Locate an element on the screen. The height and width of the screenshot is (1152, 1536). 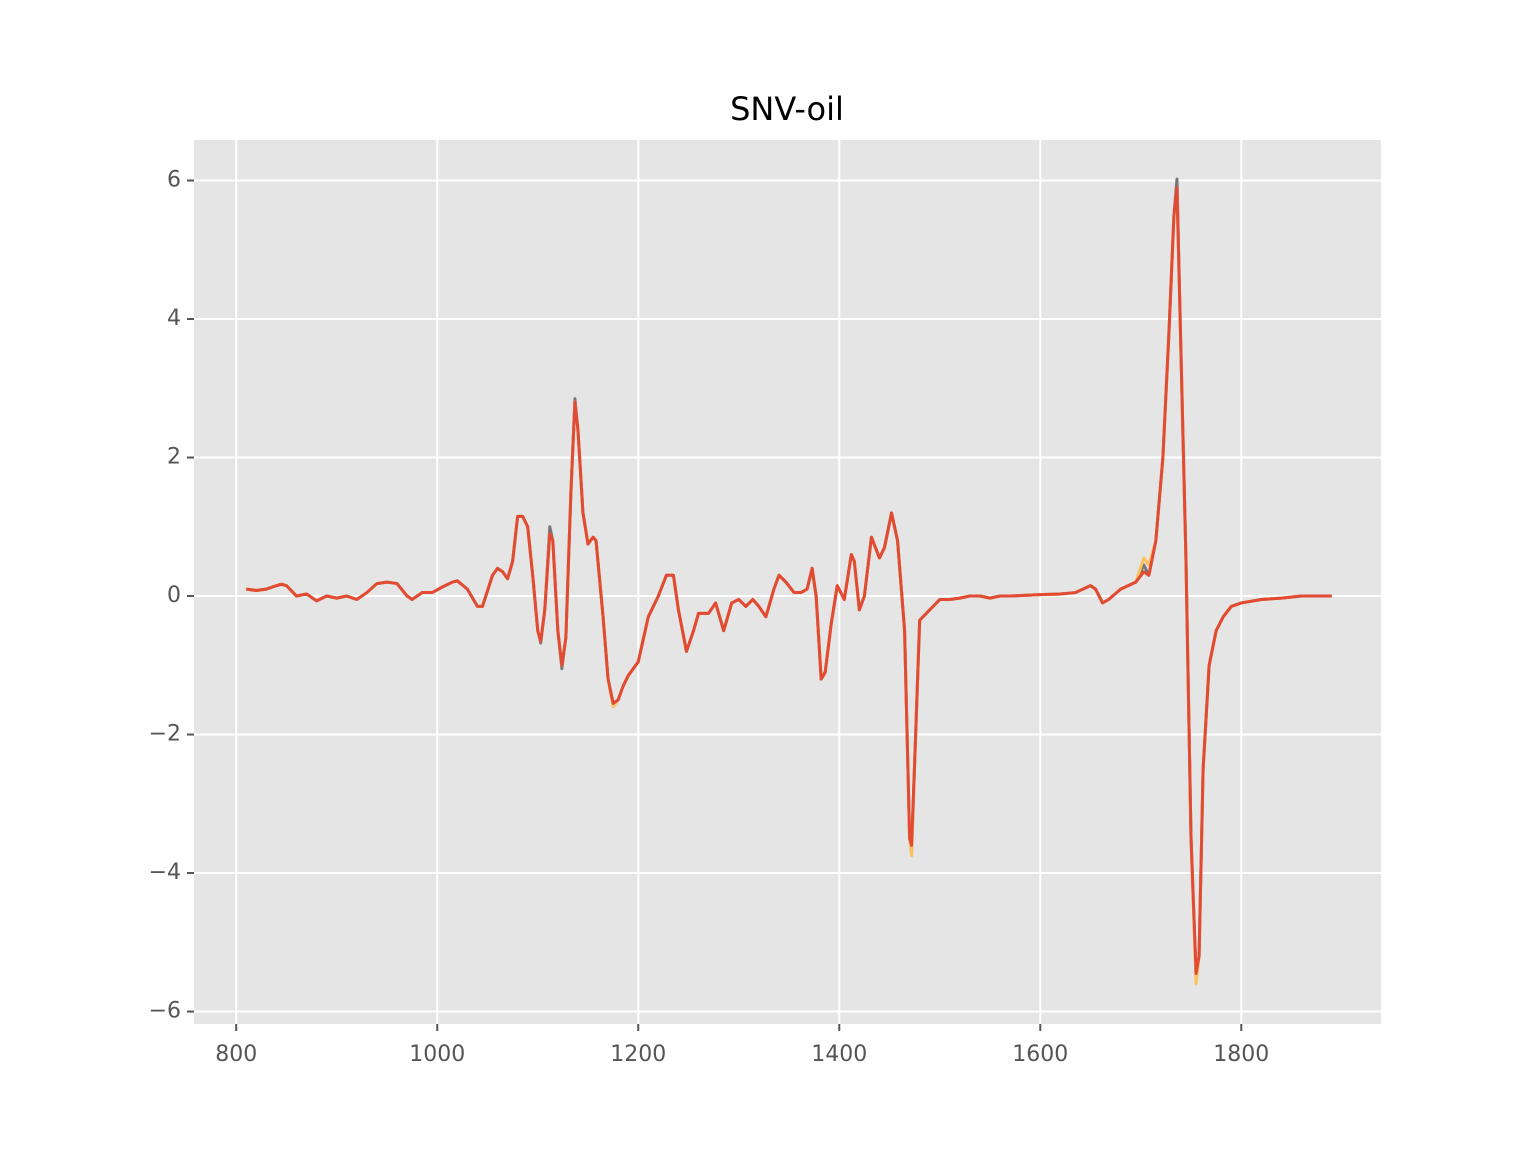
y-tick-label: −2 is located at coordinates (165, 734).